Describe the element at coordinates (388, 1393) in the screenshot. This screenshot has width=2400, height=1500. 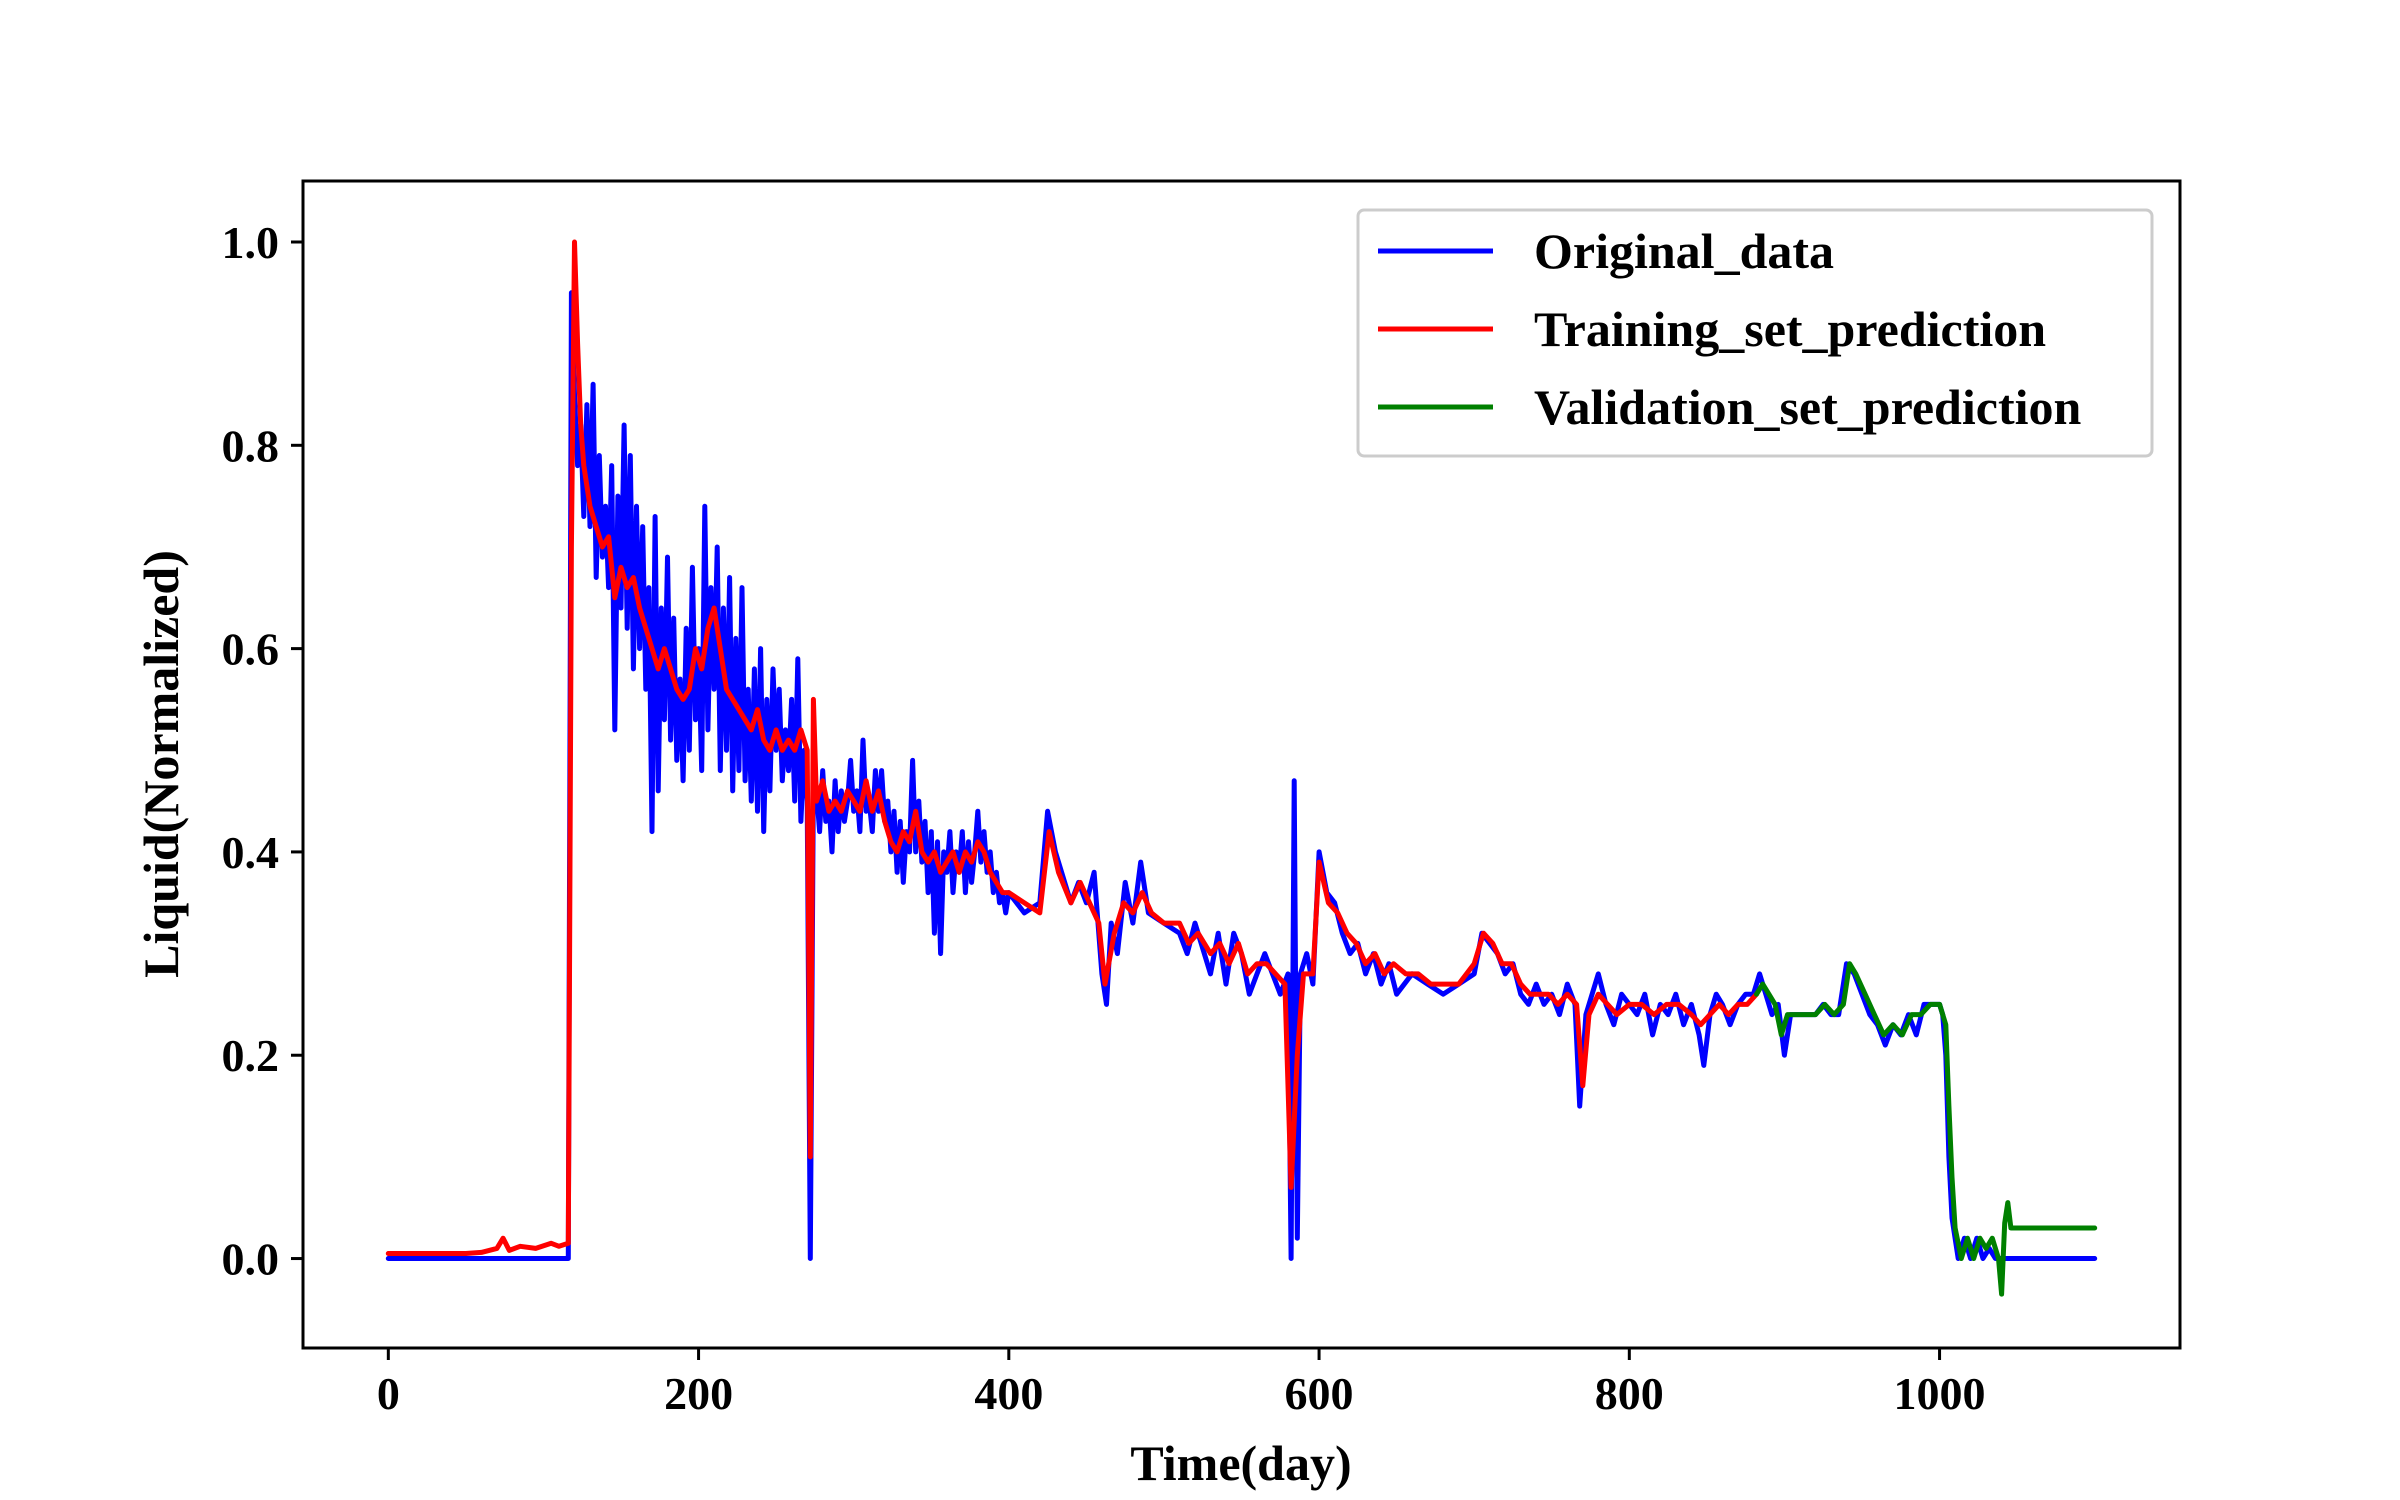
I see `x-tick-label: 0` at that location.